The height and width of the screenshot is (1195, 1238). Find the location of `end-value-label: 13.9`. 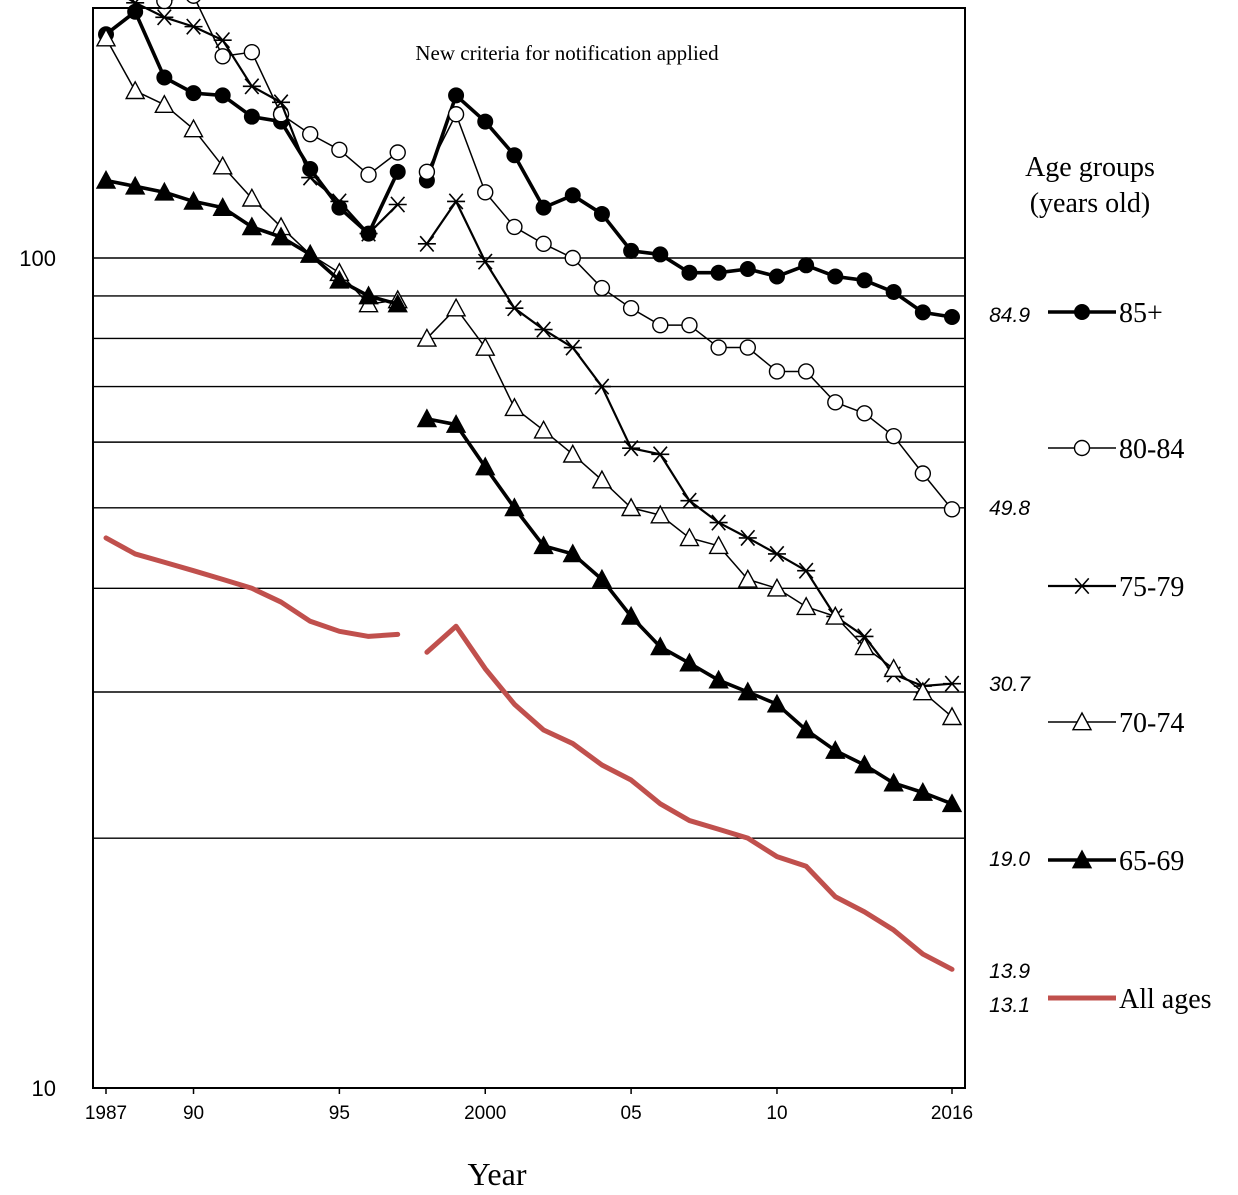

end-value-label: 13.9 is located at coordinates (1009, 971).